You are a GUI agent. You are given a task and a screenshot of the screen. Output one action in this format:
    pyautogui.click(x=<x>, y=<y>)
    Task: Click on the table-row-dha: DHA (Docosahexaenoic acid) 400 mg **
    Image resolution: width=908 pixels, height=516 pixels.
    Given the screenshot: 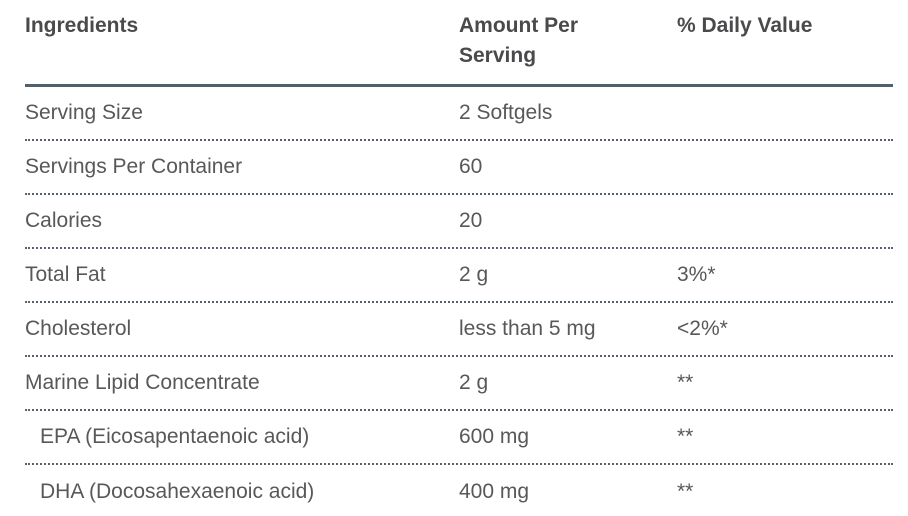 What is the action you would take?
    pyautogui.click(x=459, y=490)
    